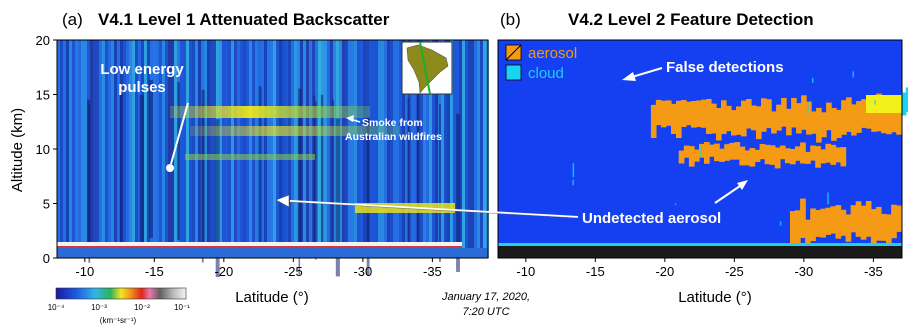 The width and height of the screenshot is (908, 327). What do you see at coordinates (742, 185) in the screenshot?
I see `undetected-head-right` at bounding box center [742, 185].